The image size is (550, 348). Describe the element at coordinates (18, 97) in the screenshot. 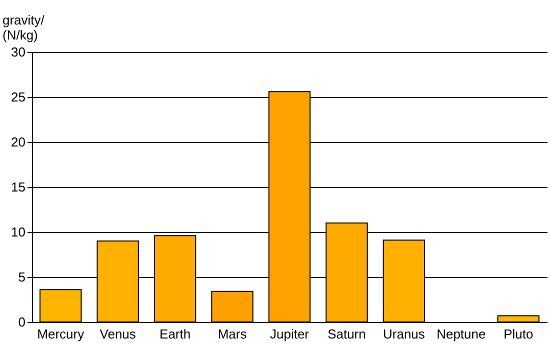

I see `y-tick-label: 25` at that location.